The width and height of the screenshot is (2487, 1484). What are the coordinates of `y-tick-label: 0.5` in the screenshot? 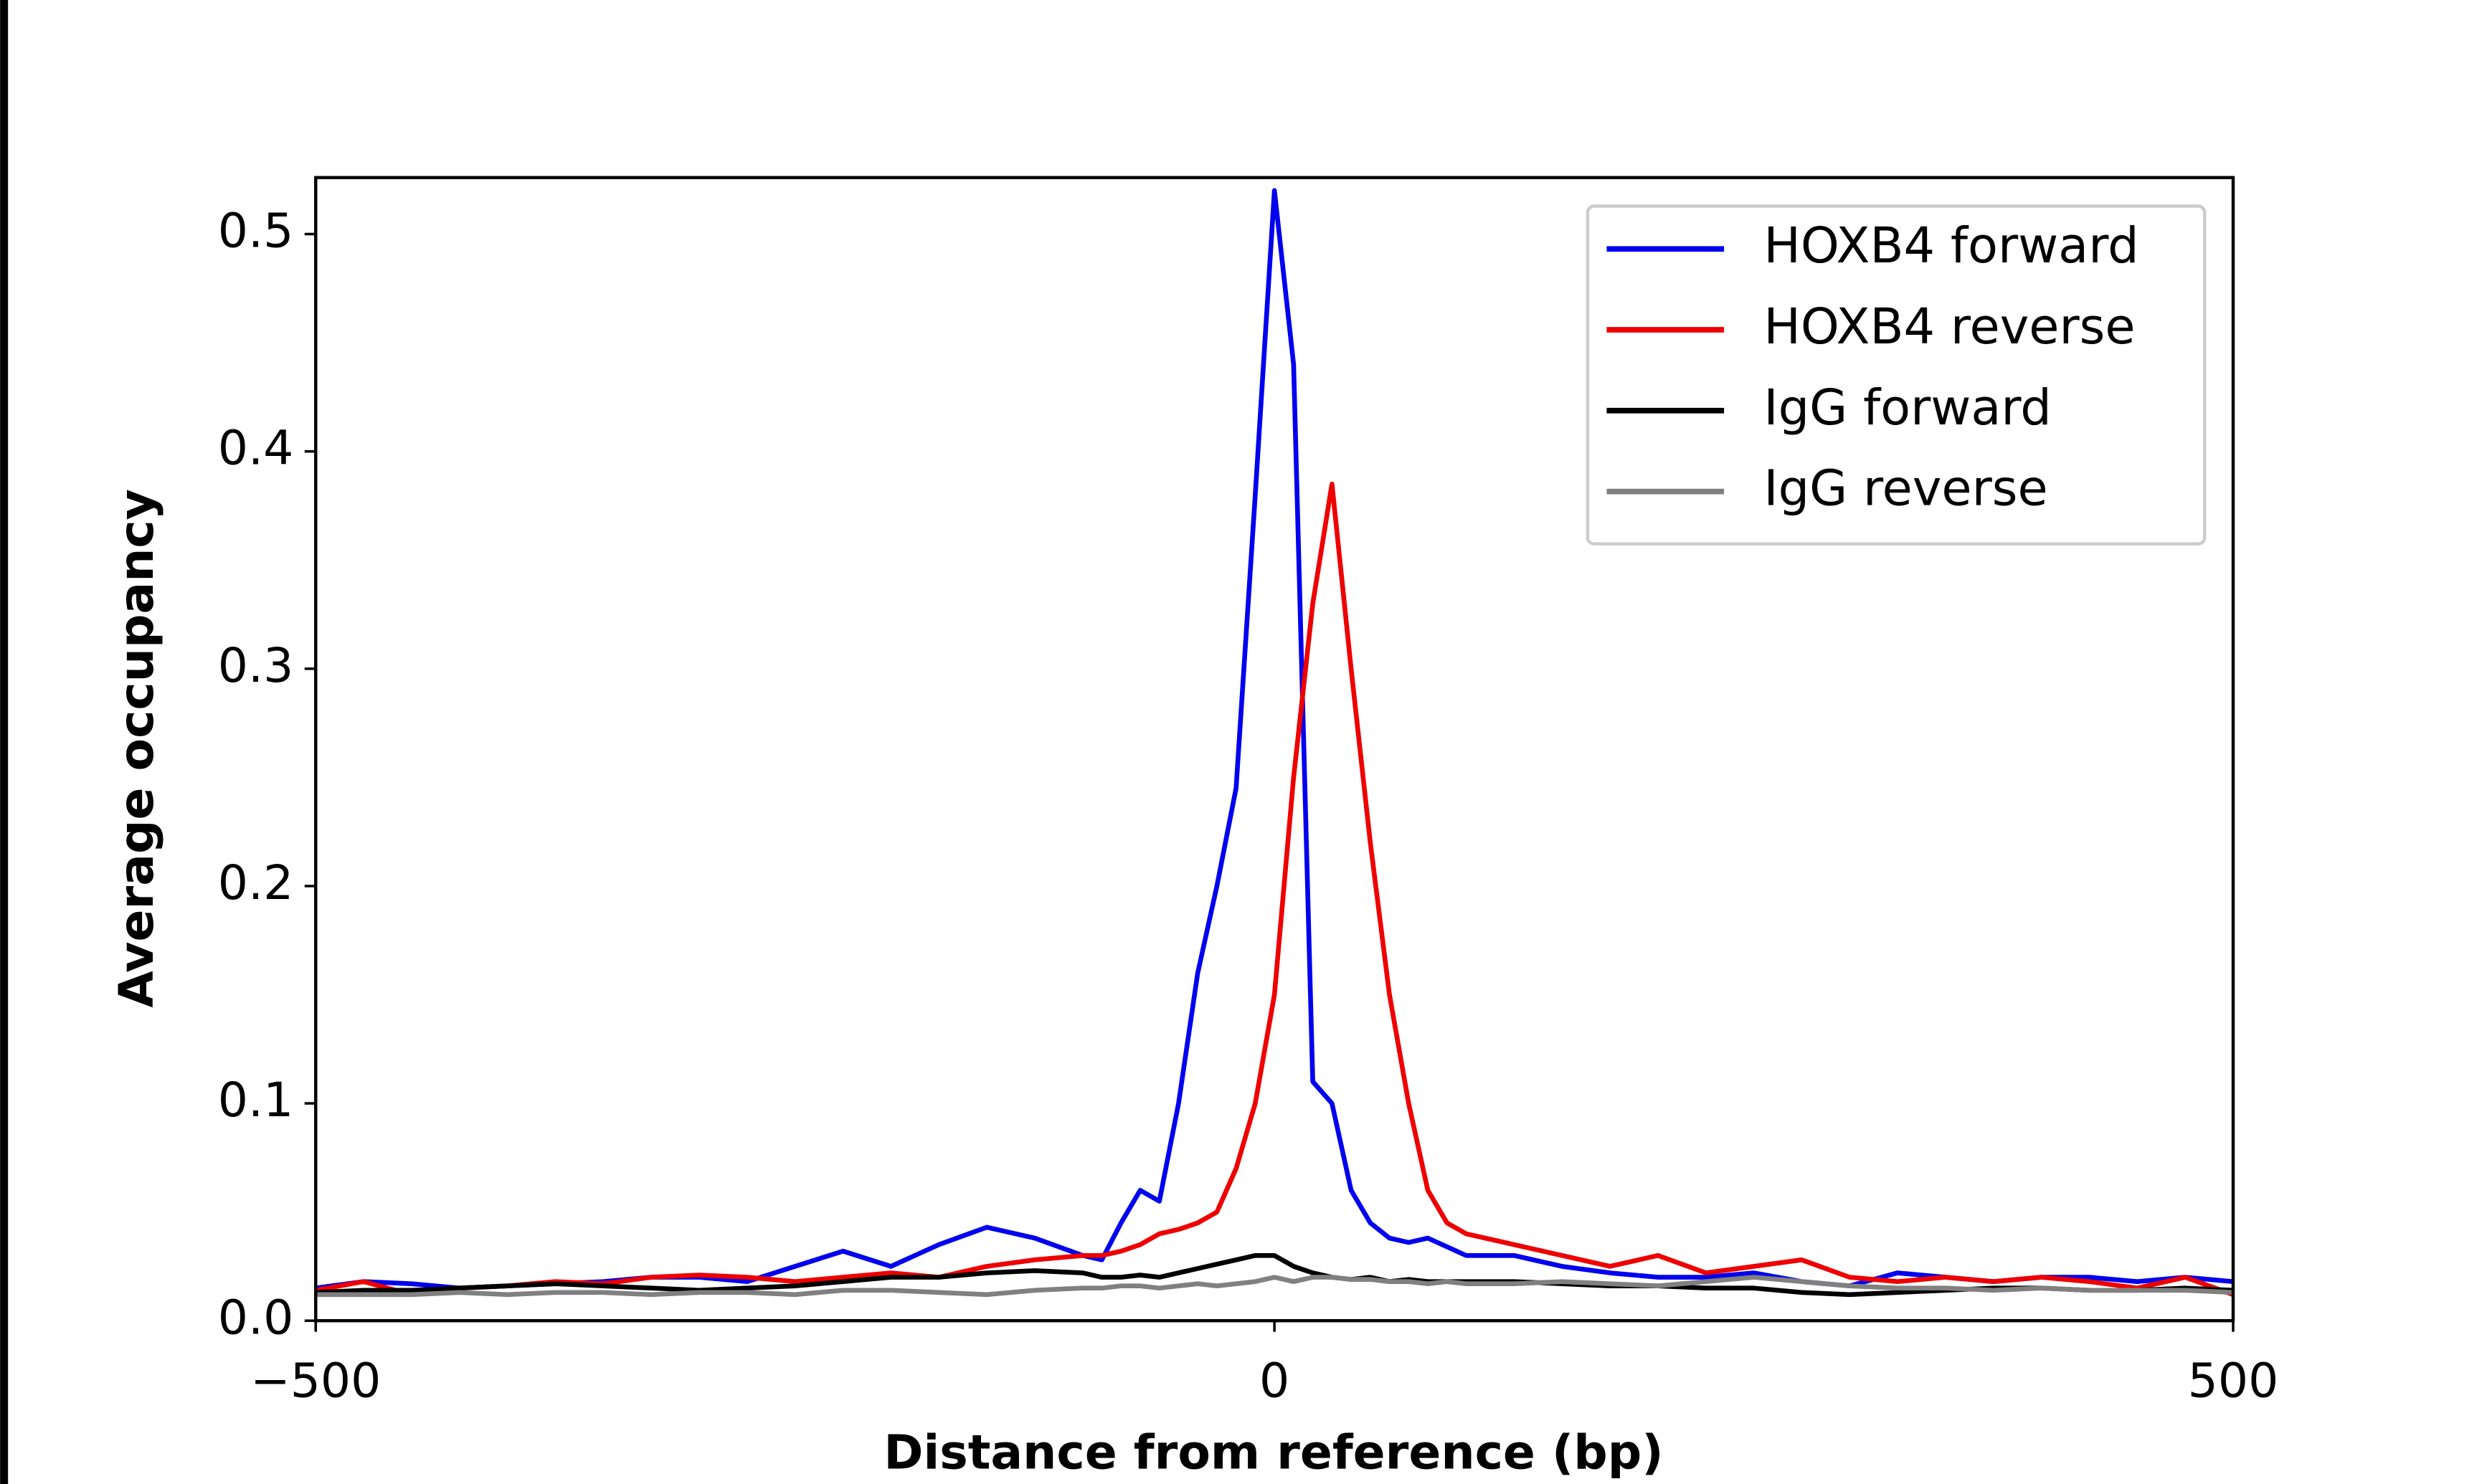 It's located at (256, 231).